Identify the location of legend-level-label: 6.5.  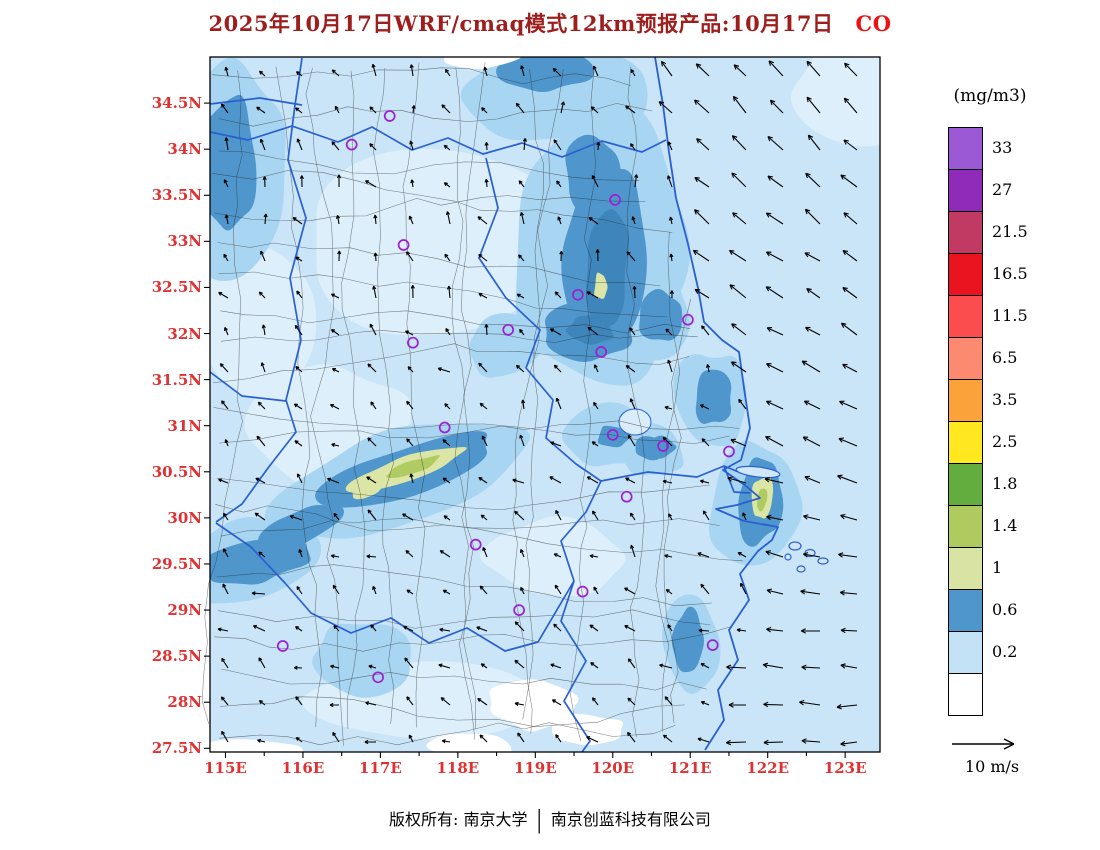
(1005, 357).